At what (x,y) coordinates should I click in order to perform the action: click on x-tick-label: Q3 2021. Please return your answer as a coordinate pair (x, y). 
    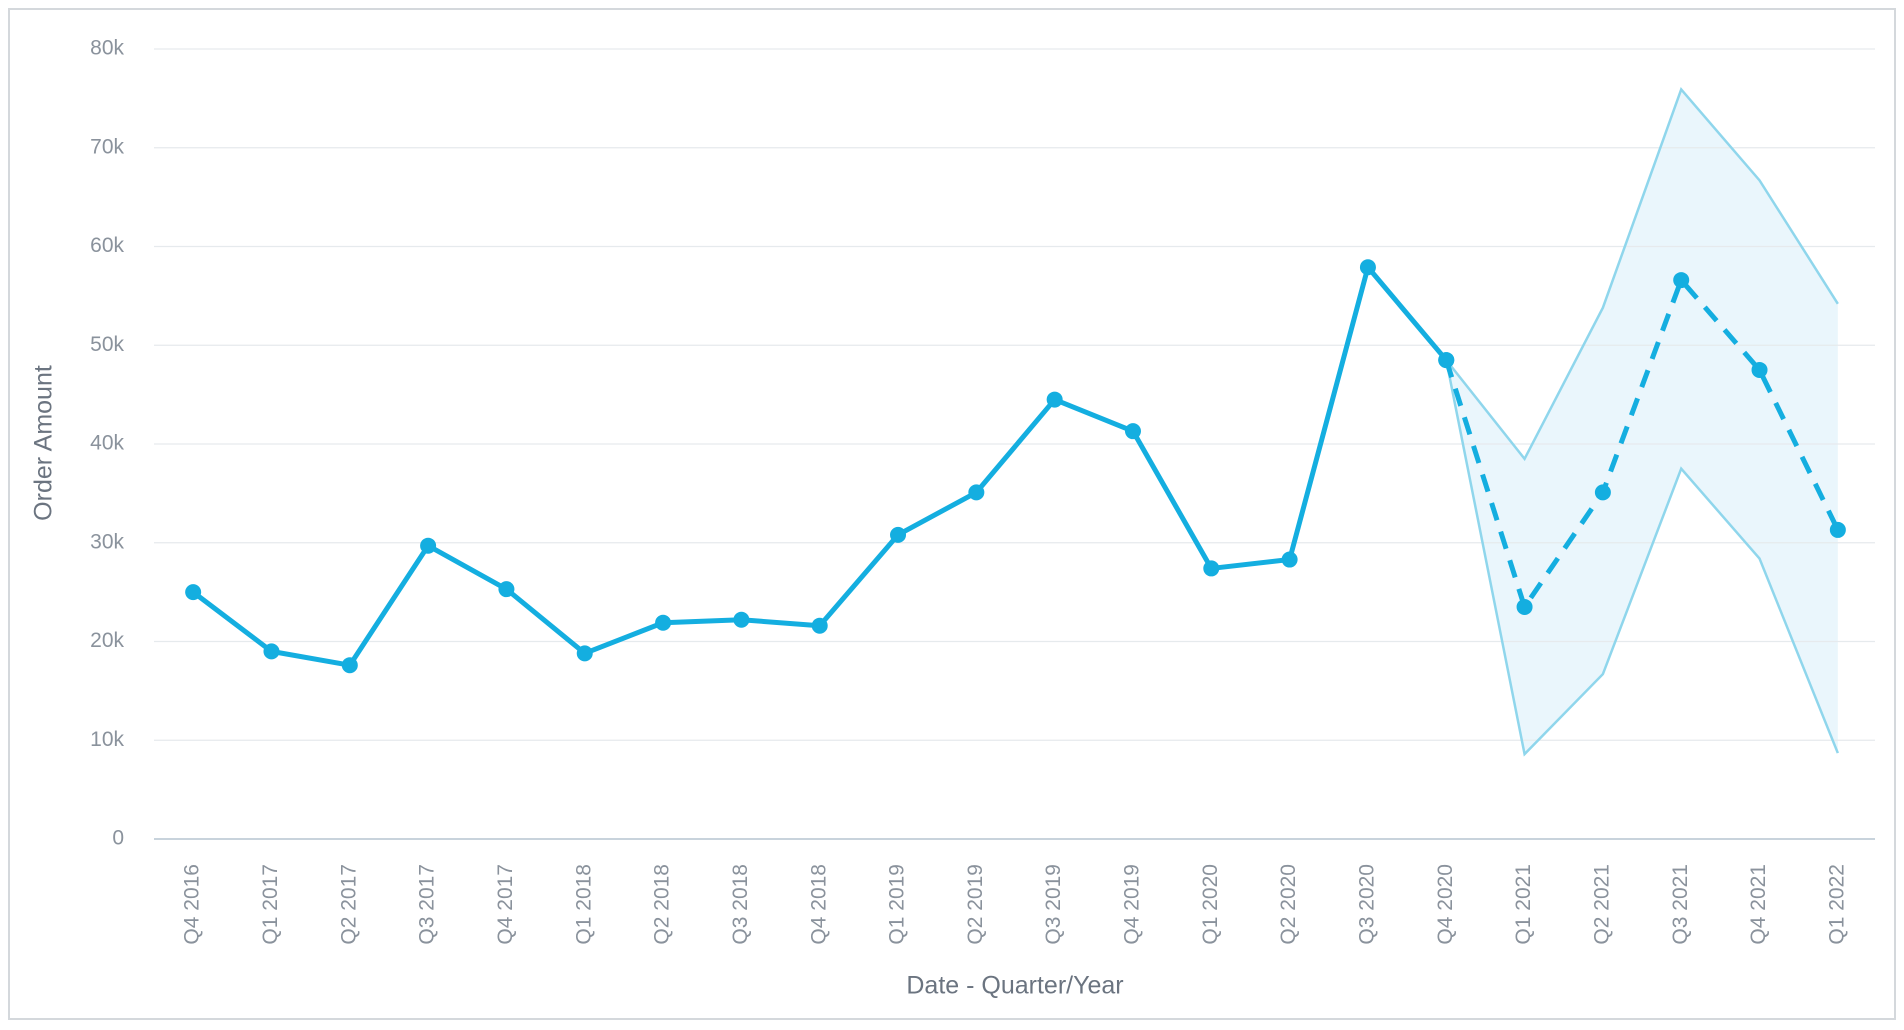
    Looking at the image, I should click on (1680, 904).